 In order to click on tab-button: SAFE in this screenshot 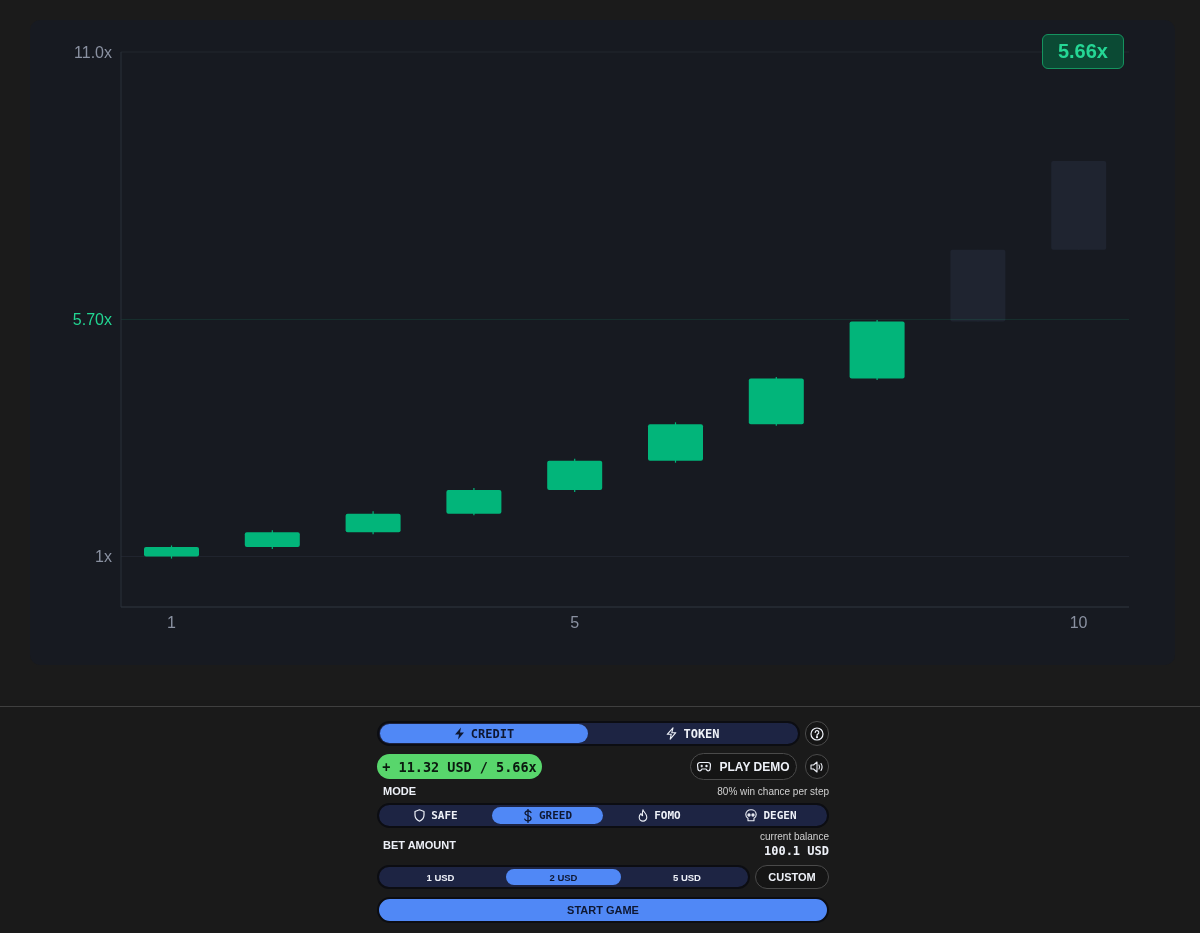, I will do `click(436, 815)`.